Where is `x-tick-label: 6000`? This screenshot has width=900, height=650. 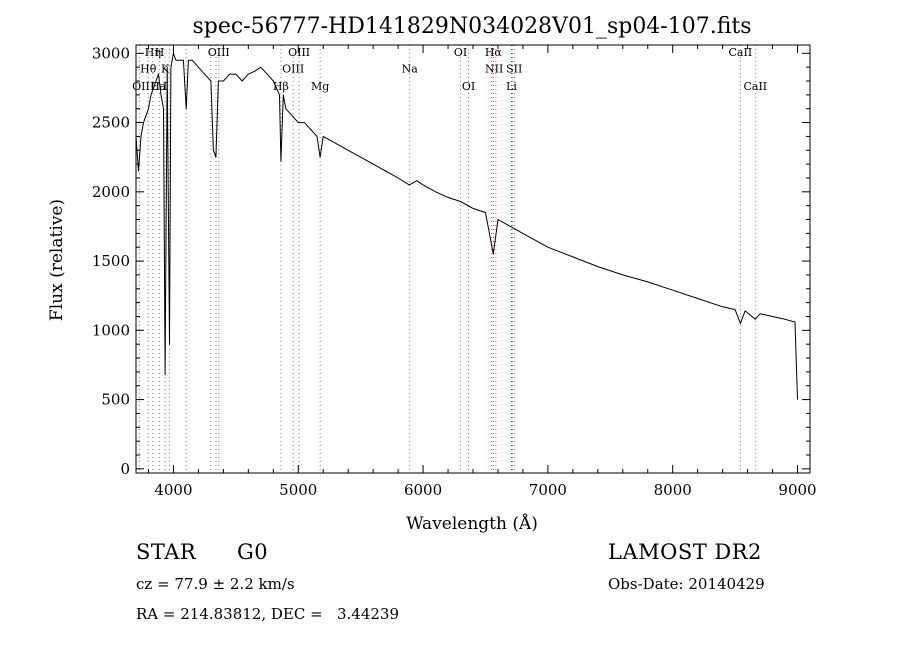
x-tick-label: 6000 is located at coordinates (423, 490).